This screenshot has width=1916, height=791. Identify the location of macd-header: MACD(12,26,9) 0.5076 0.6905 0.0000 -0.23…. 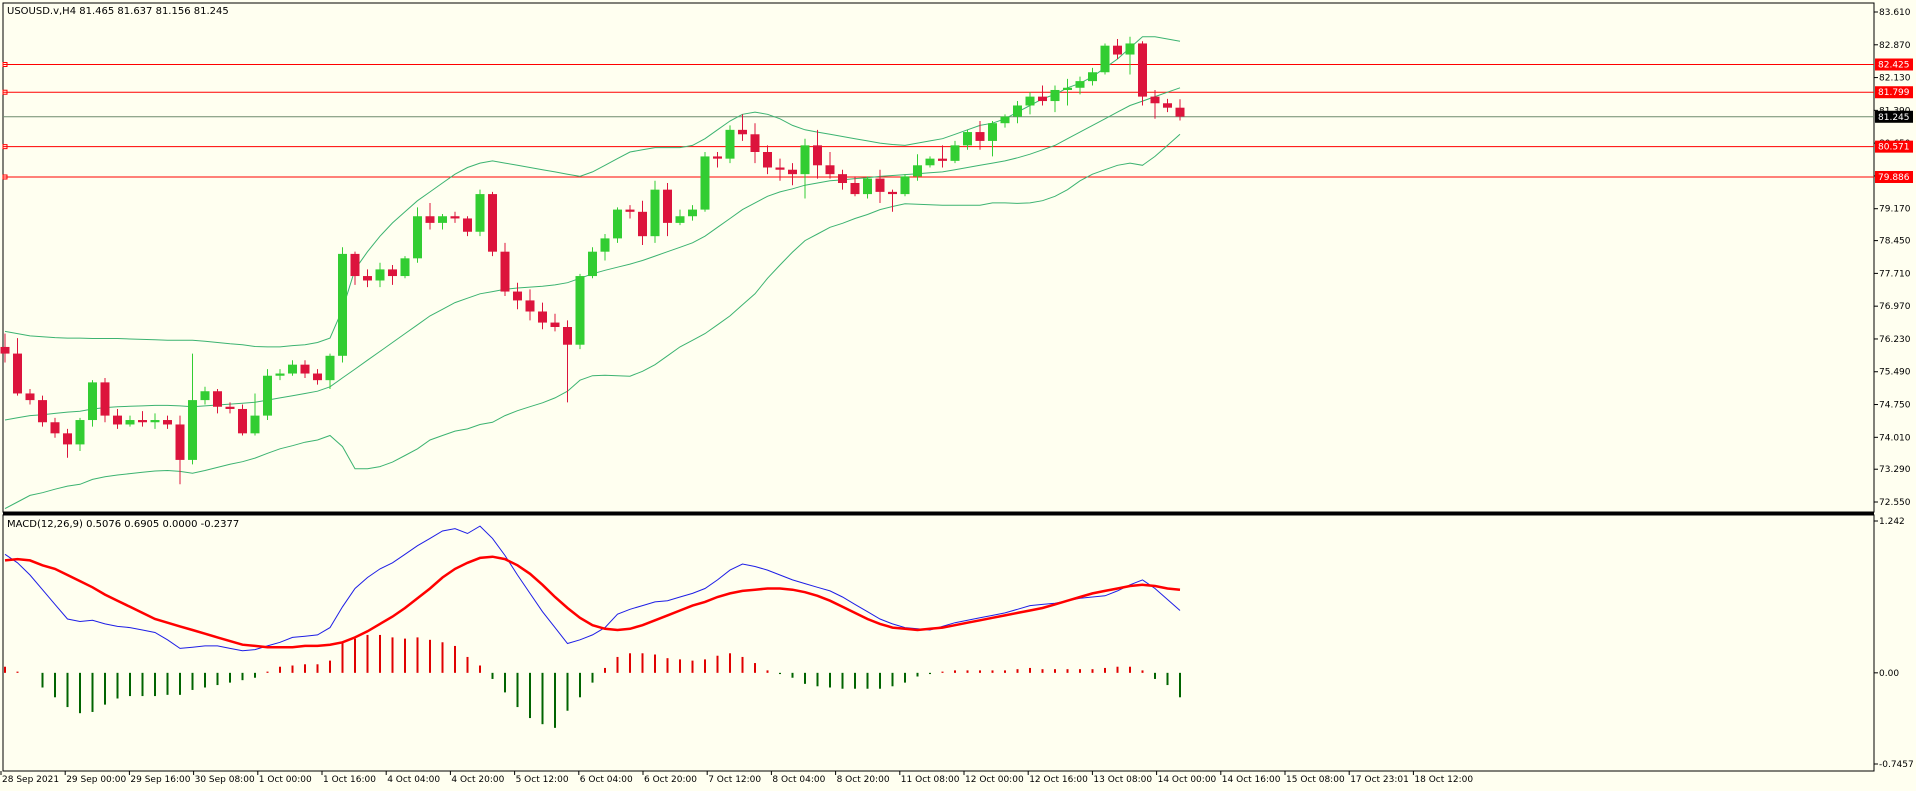
(123, 524).